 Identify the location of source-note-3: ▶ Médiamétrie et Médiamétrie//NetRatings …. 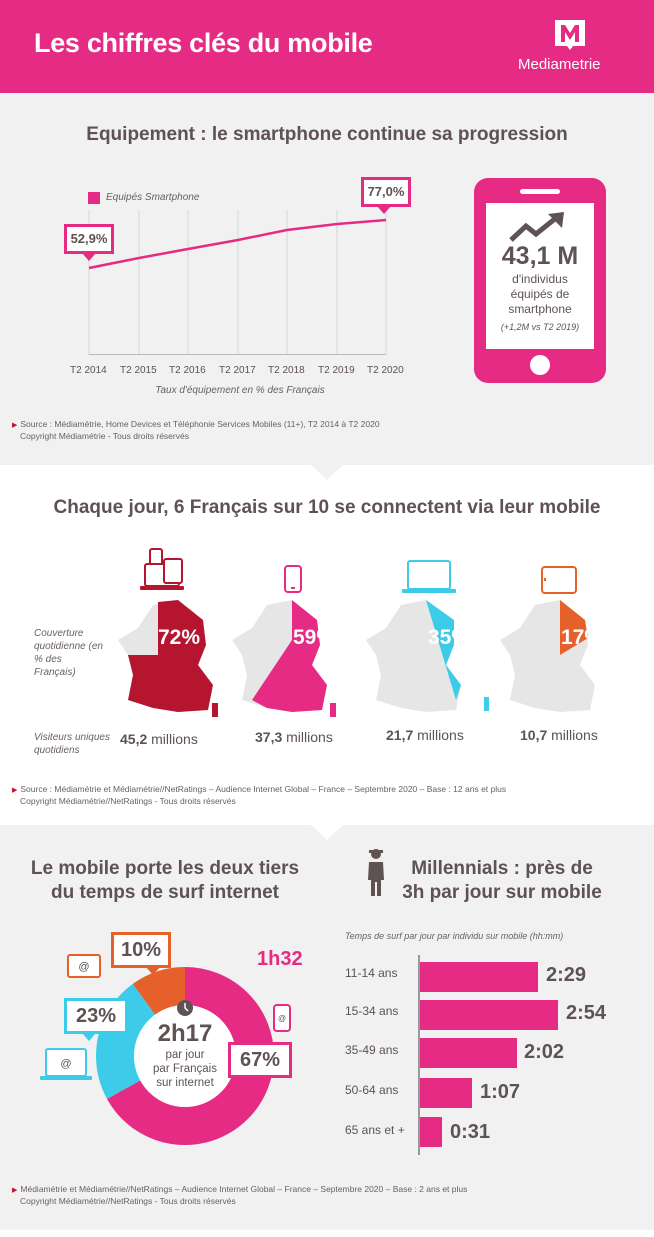
(239, 1195).